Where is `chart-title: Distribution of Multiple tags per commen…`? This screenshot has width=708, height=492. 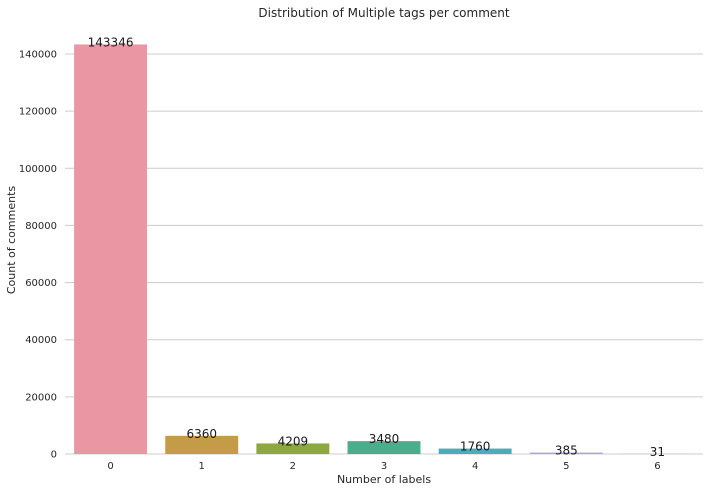
chart-title: Distribution of Multiple tags per commen… is located at coordinates (383, 13).